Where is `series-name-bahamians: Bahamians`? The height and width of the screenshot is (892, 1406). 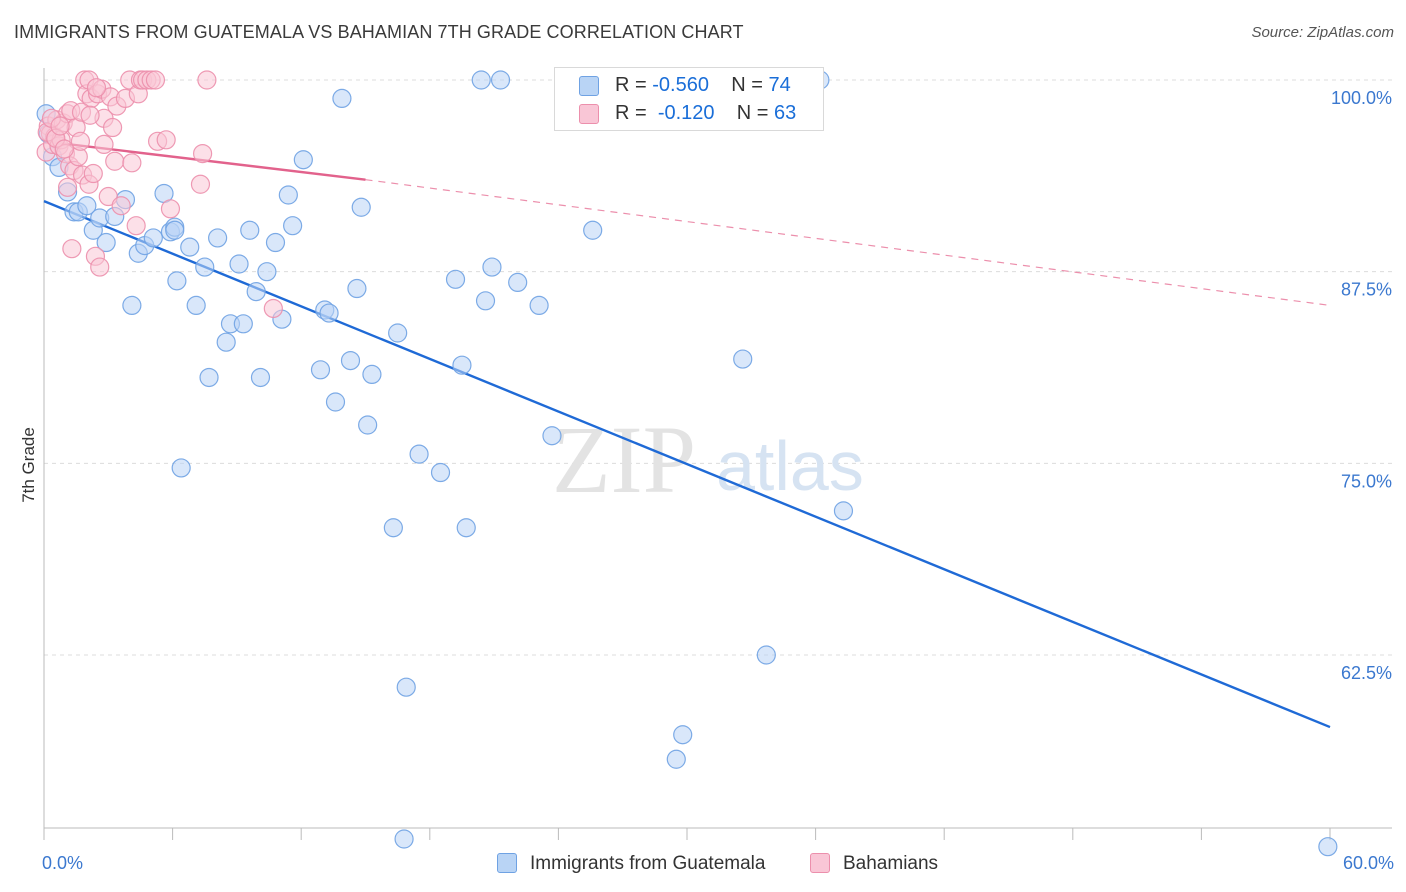 series-name-bahamians: Bahamians is located at coordinates (891, 863).